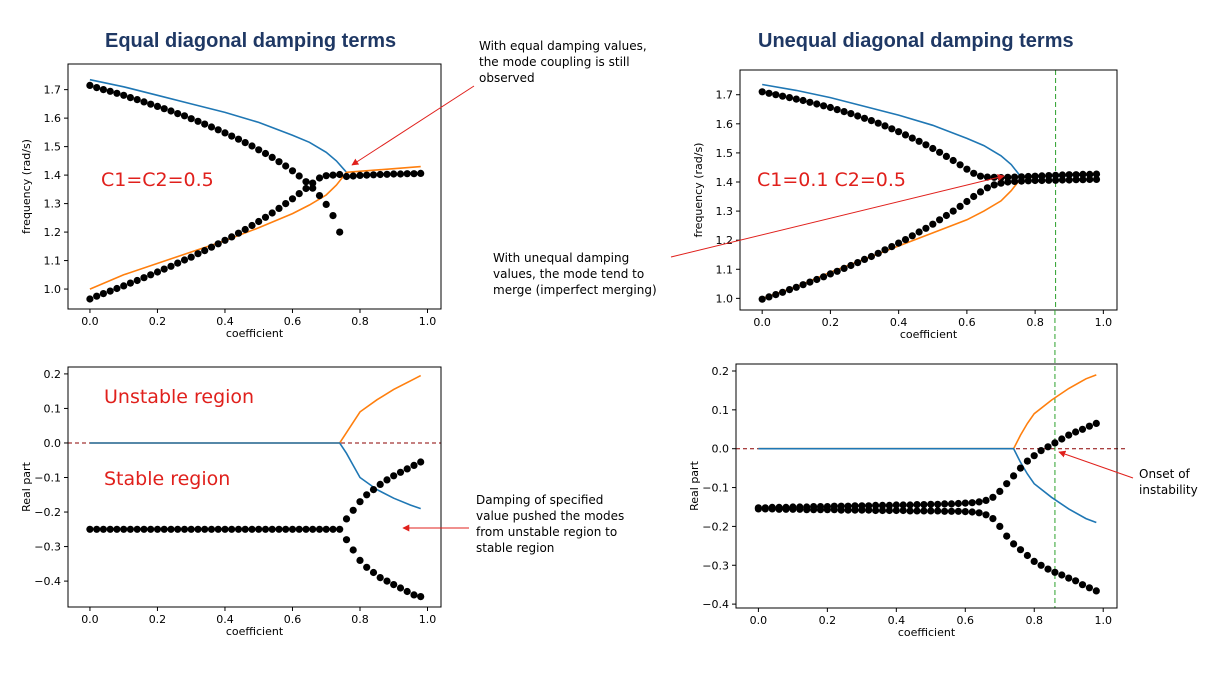 The width and height of the screenshot is (1224, 676). What do you see at coordinates (725, 182) in the screenshot?
I see `y-tick-label: 1.4` at bounding box center [725, 182].